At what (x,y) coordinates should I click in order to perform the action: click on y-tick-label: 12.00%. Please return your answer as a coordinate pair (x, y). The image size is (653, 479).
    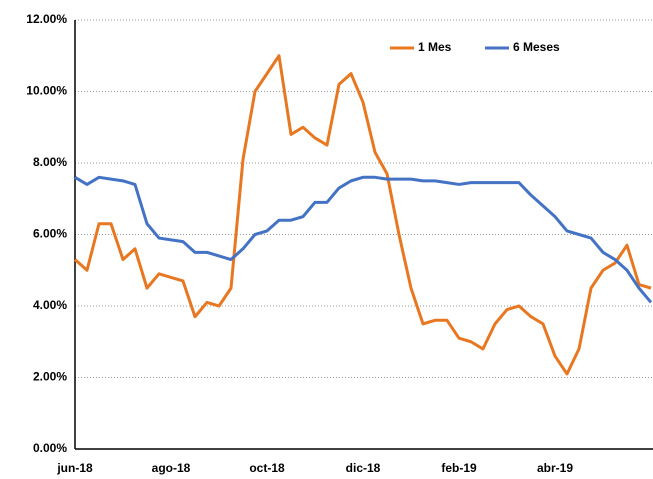
    Looking at the image, I should click on (46, 19).